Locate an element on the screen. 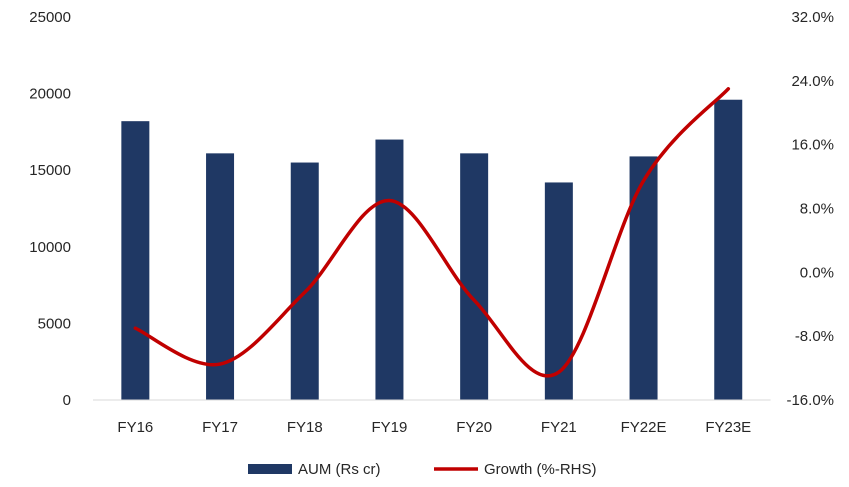  x-axis-tick-label: FY20 is located at coordinates (474, 427).